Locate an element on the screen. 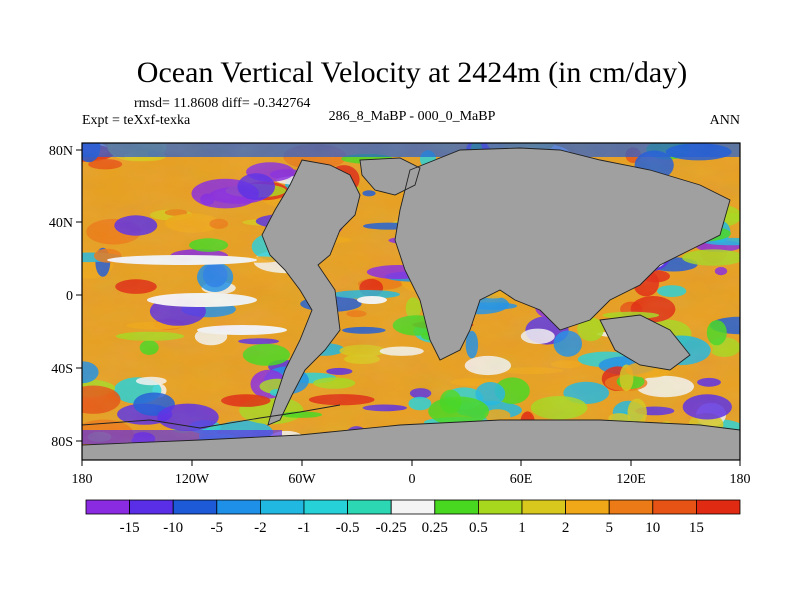 This screenshot has height=600, width=800. colorbar-label: -10 is located at coordinates (173, 528).